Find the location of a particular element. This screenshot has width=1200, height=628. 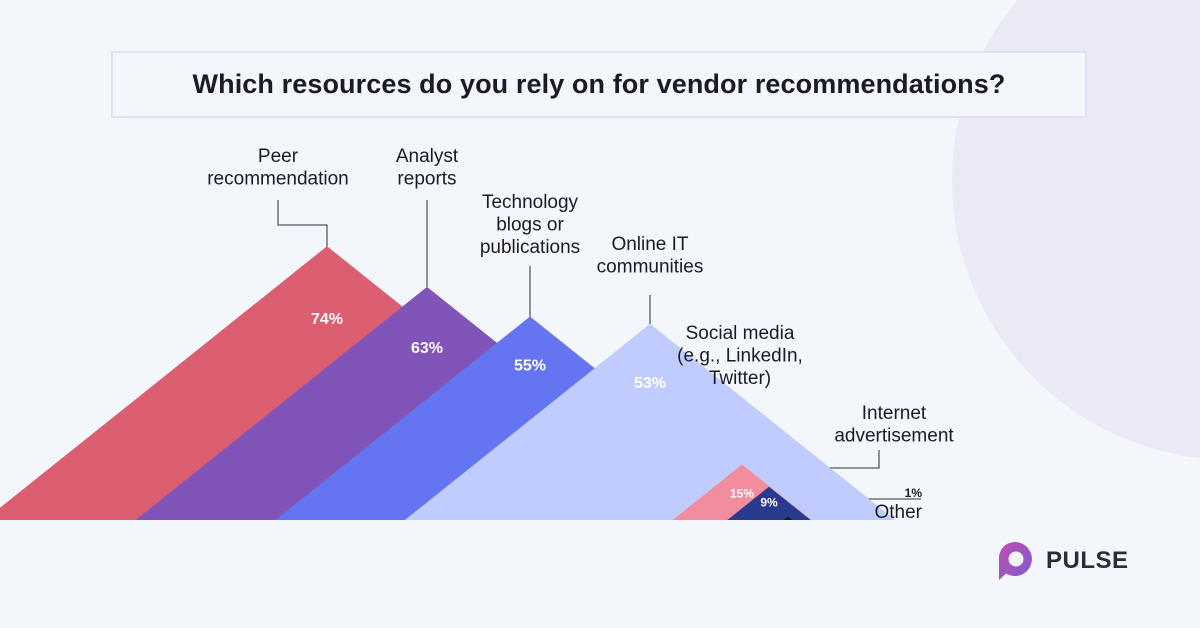

category-label-line: Twitter) is located at coordinates (740, 378).